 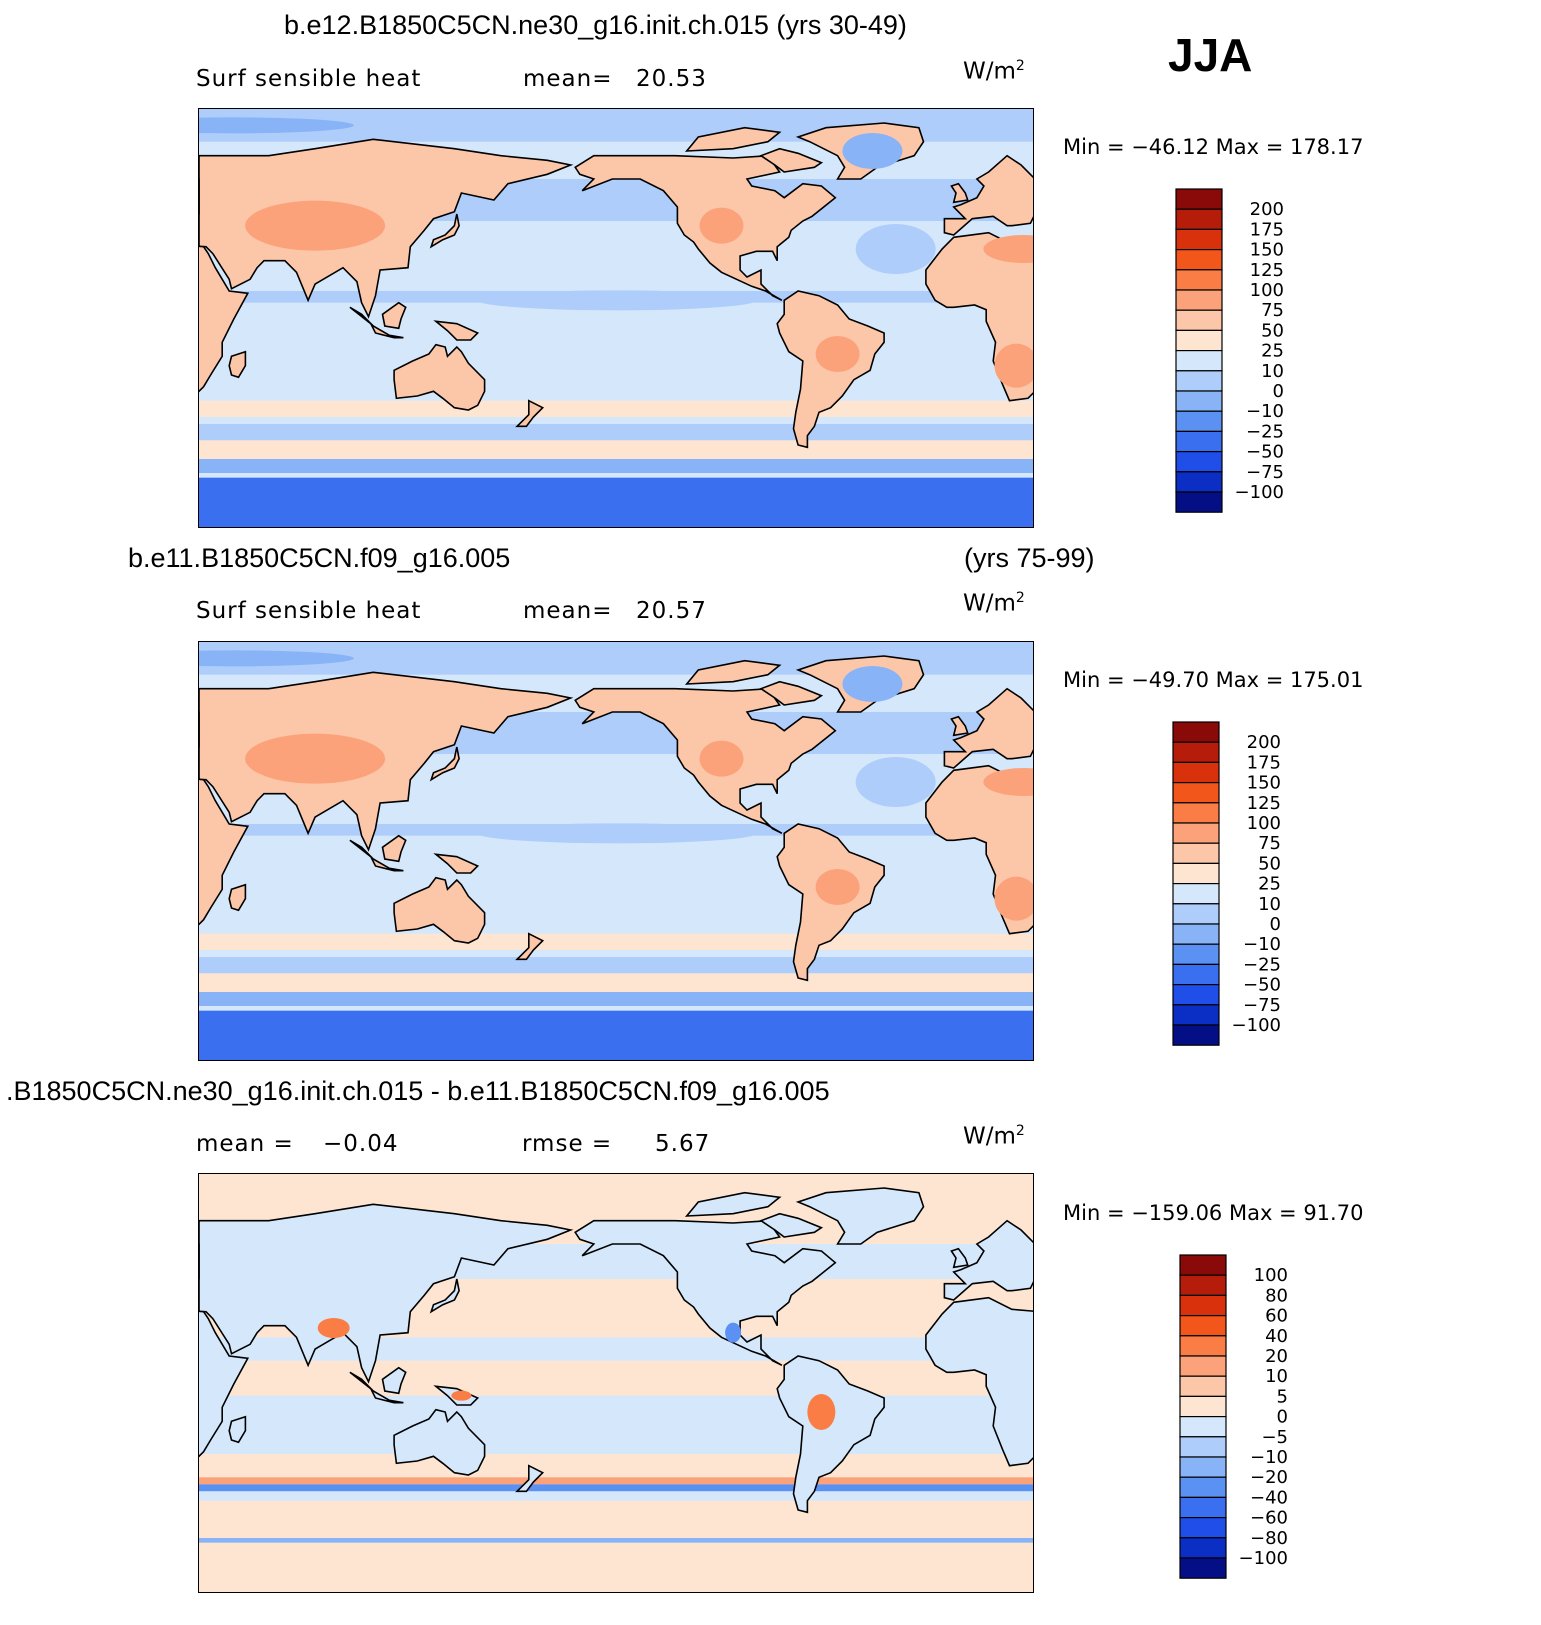 What do you see at coordinates (276, 125) in the screenshot?
I see `arctic-cold-blob` at bounding box center [276, 125].